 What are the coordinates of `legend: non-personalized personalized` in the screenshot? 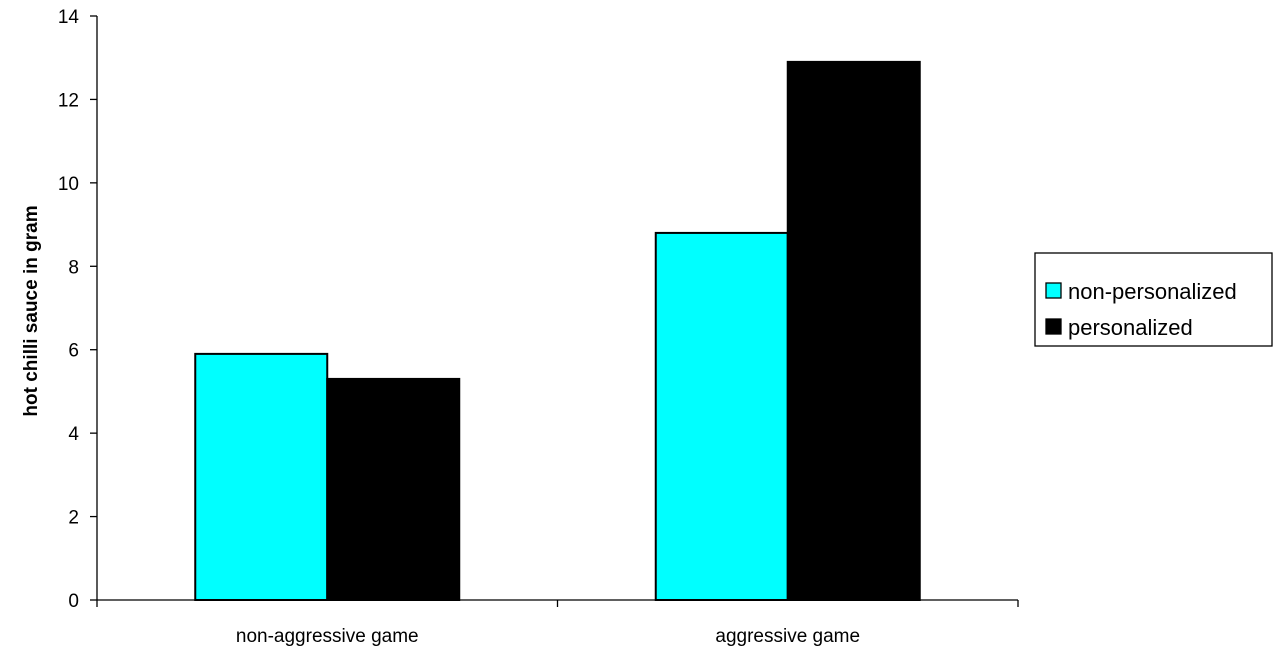 It's located at (1153, 299).